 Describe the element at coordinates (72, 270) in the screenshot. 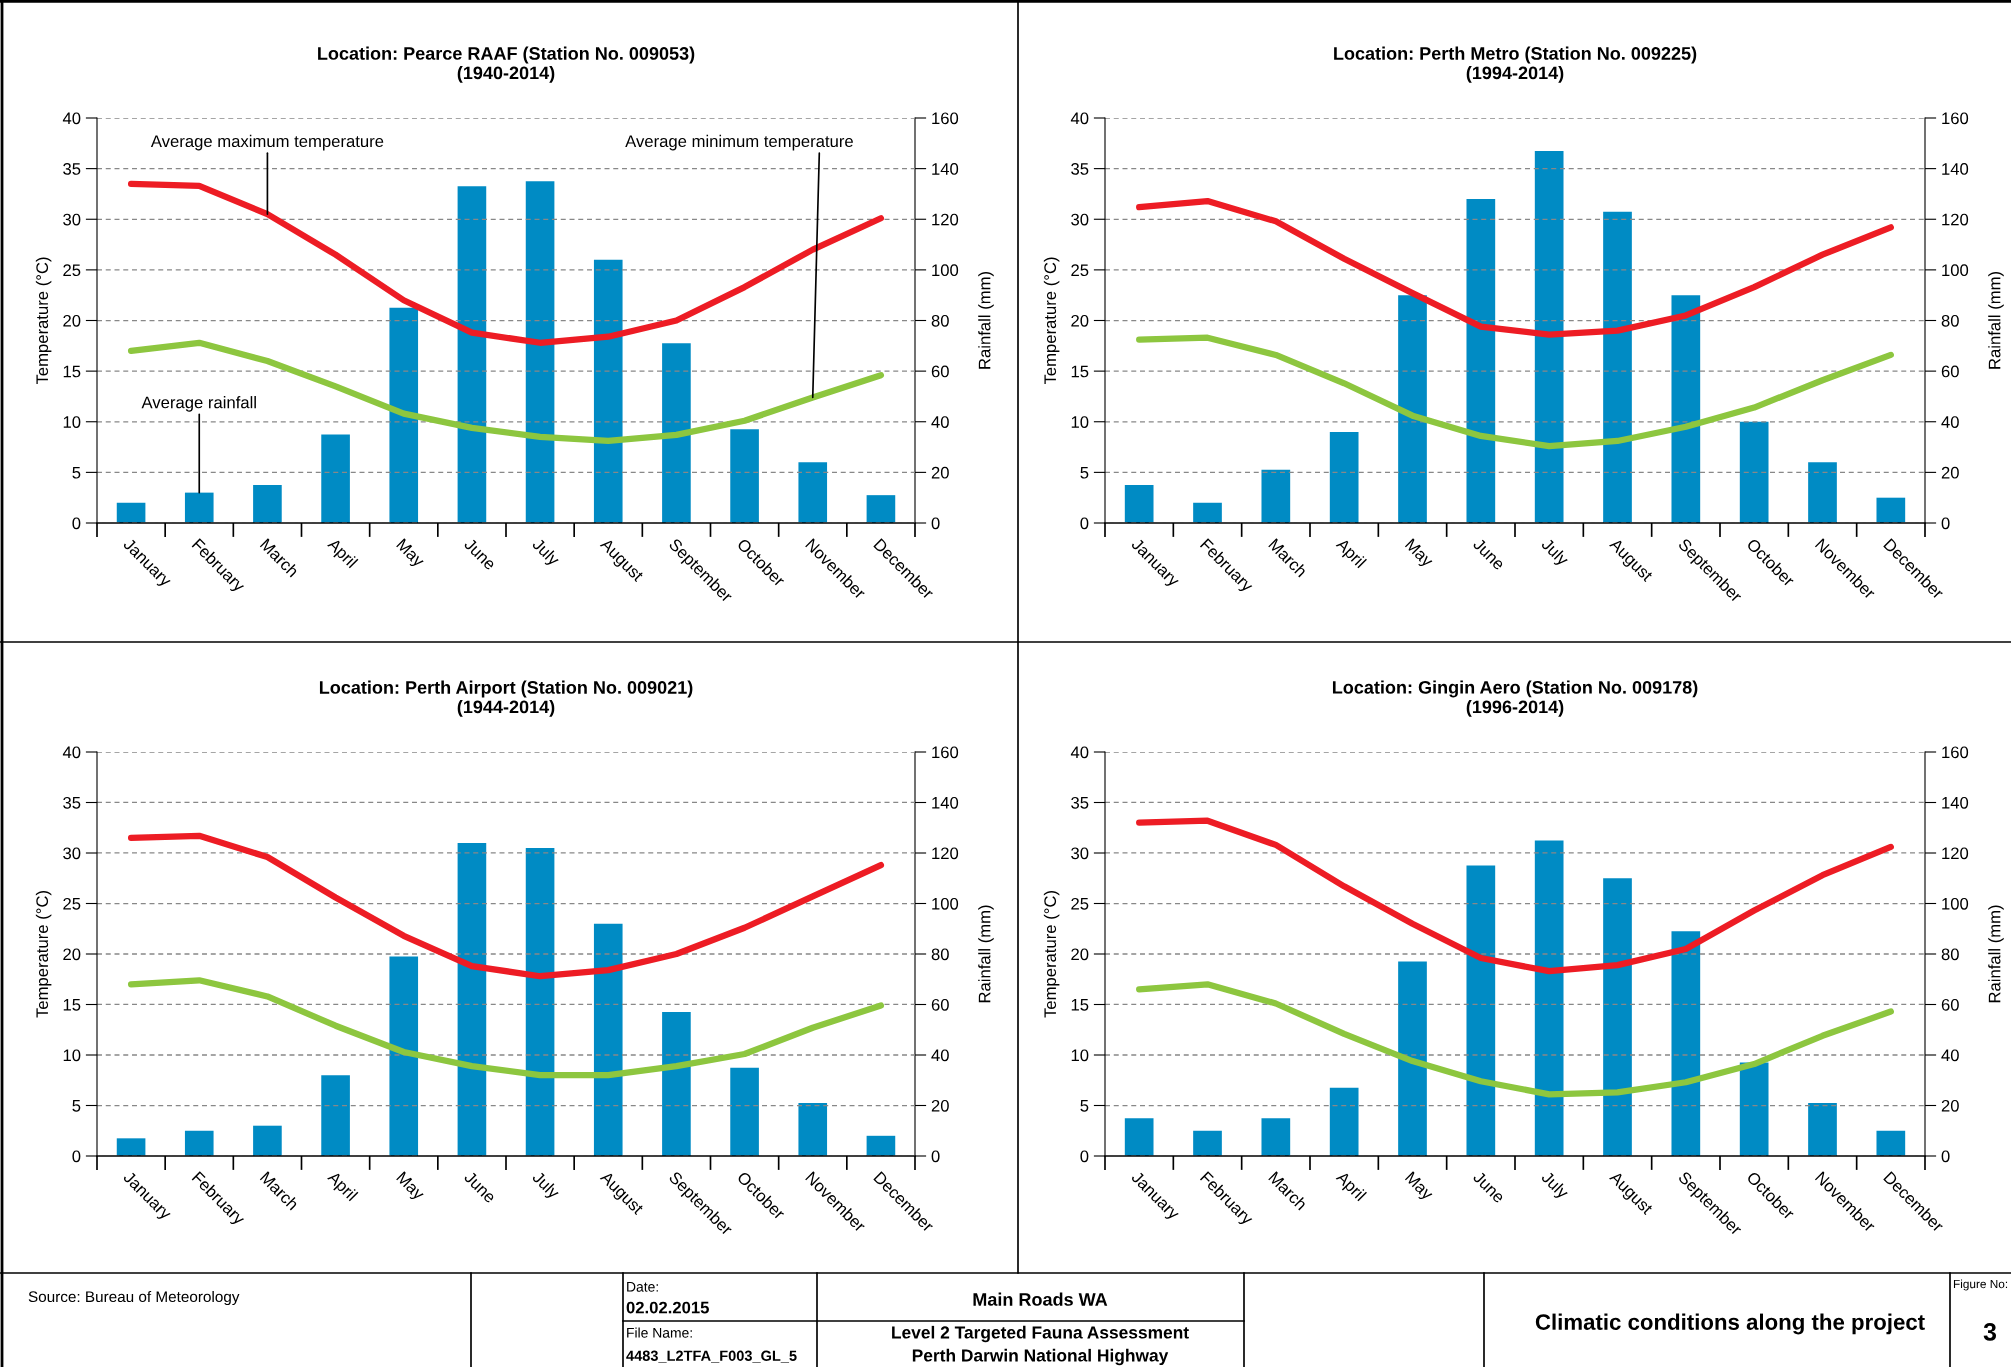

I see `y-tick-label: 25` at that location.